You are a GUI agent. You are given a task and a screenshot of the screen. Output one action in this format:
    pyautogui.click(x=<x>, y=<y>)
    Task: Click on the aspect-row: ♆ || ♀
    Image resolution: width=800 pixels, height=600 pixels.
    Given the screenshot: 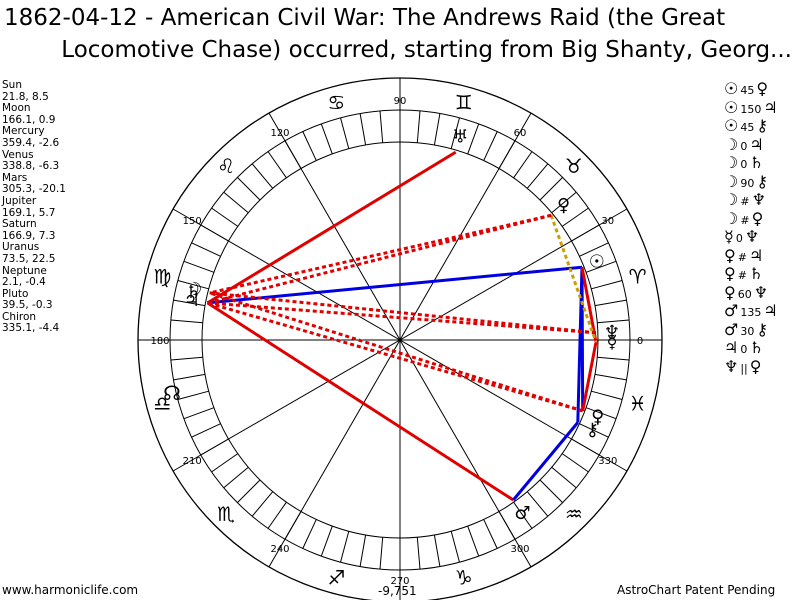 What is the action you would take?
    pyautogui.click(x=762, y=367)
    